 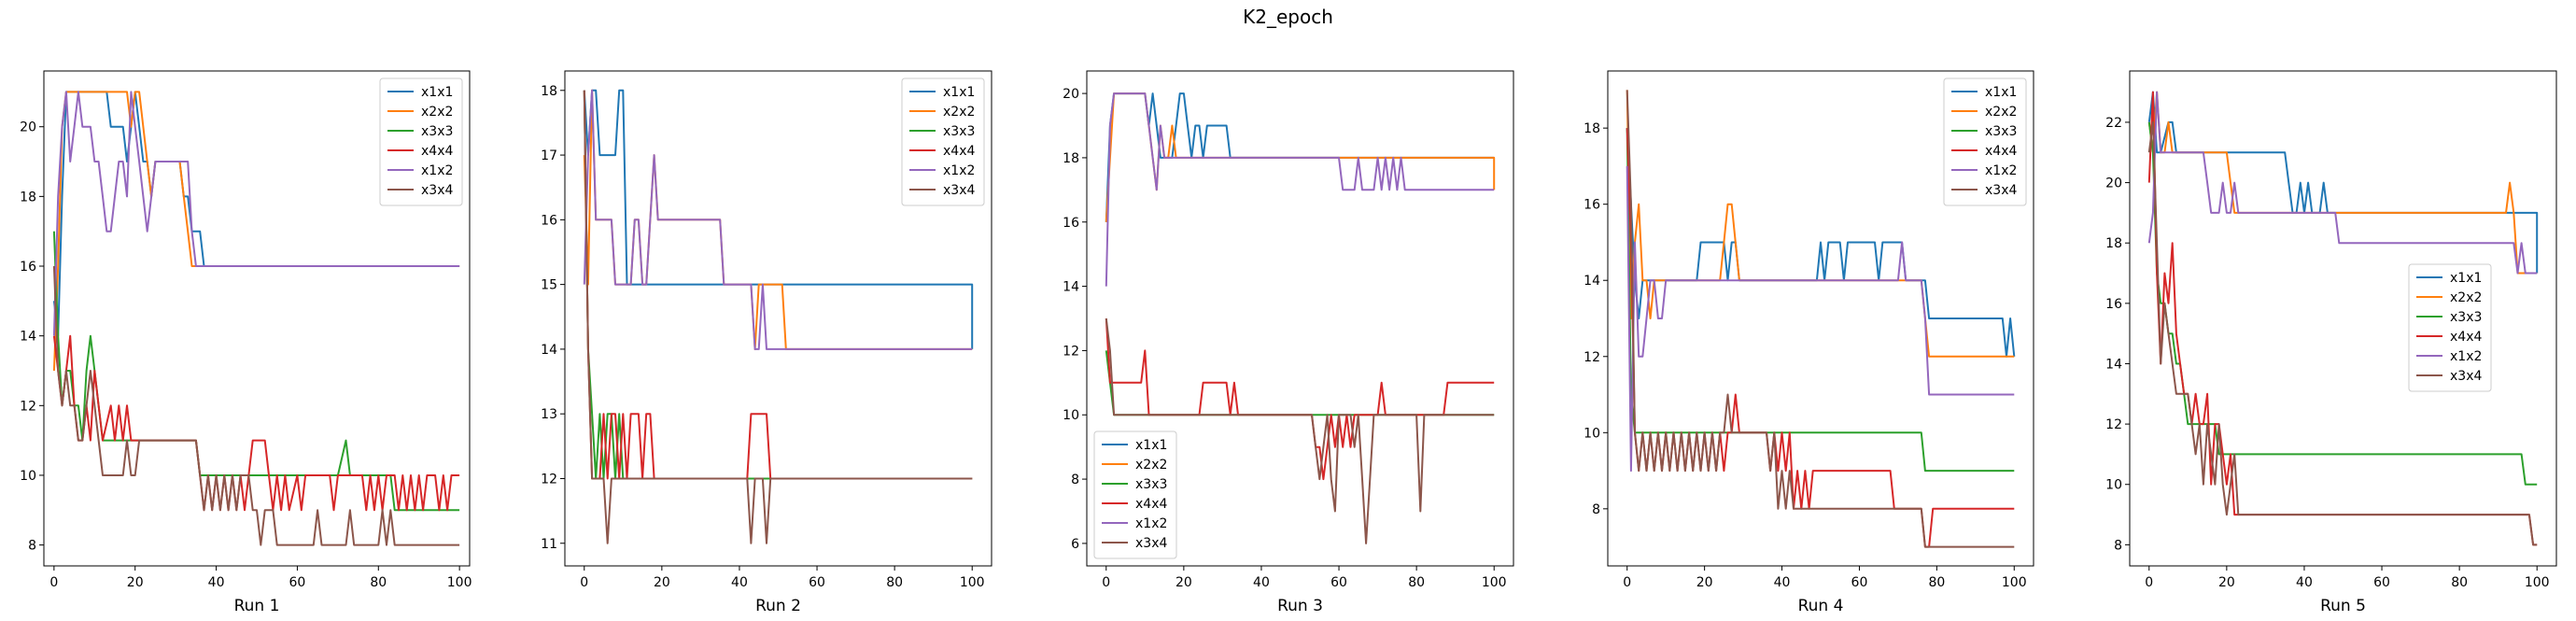 I want to click on x-axis-label: Run 1, so click(x=257, y=606).